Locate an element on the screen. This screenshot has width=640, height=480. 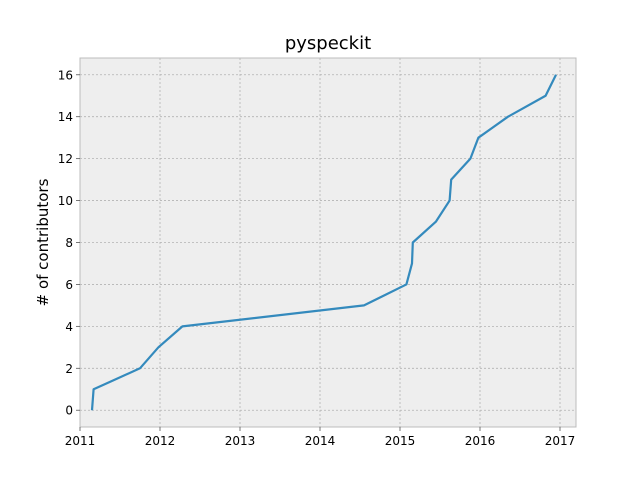
x-tick-label: 2013 is located at coordinates (240, 441).